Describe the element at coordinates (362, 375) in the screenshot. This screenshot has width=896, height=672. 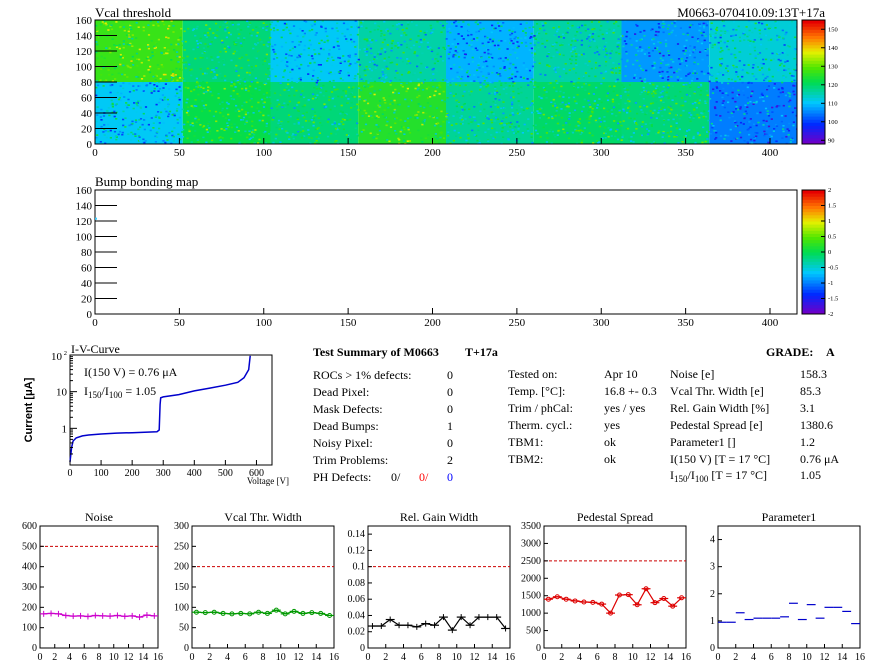
I see `defect-label: ROCs > 1% defects:` at that location.